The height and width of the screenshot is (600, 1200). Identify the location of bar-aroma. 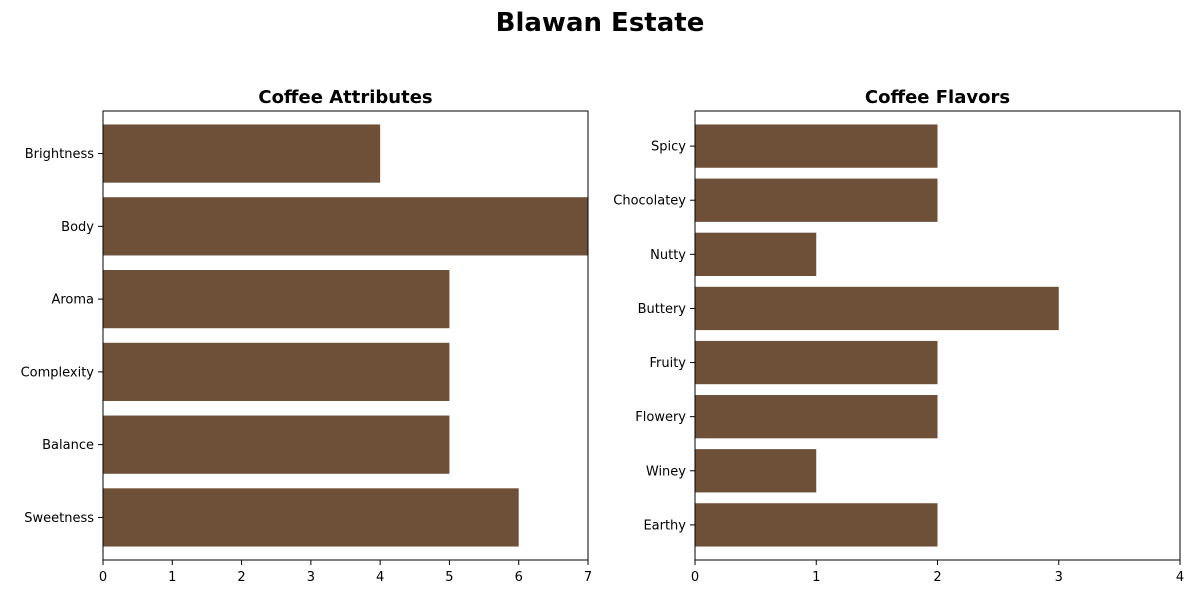
(276, 299).